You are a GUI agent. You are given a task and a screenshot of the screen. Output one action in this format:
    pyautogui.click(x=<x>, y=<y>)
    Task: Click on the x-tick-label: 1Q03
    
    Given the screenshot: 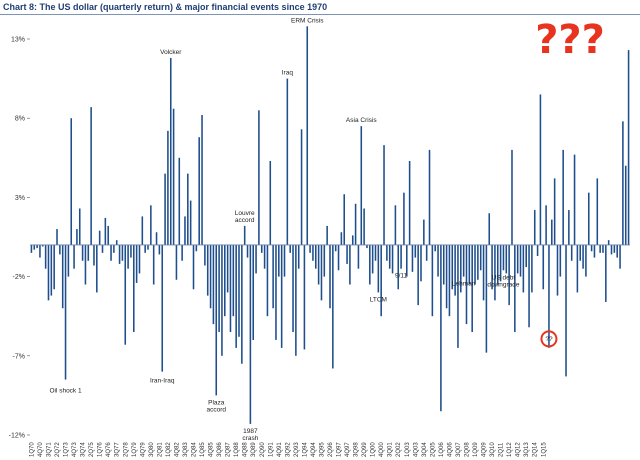 What is the action you would take?
    pyautogui.click(x=408, y=449)
    